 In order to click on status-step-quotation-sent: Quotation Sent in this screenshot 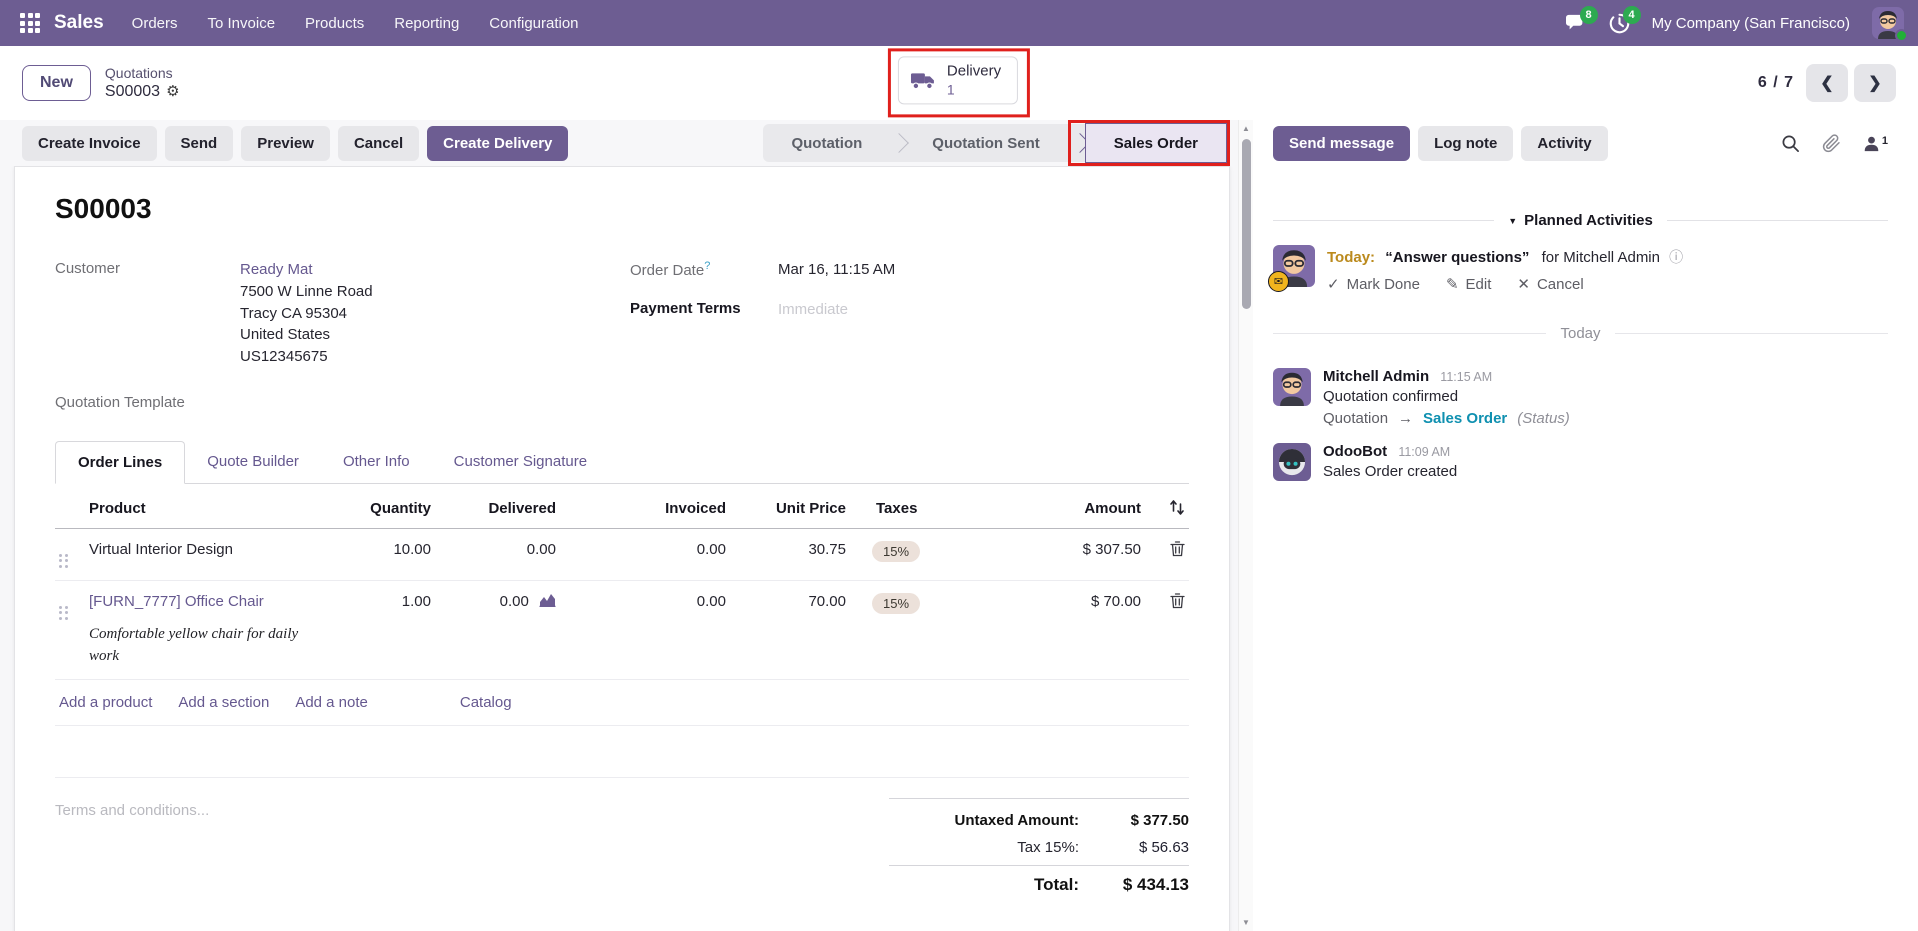, I will do `click(986, 143)`.